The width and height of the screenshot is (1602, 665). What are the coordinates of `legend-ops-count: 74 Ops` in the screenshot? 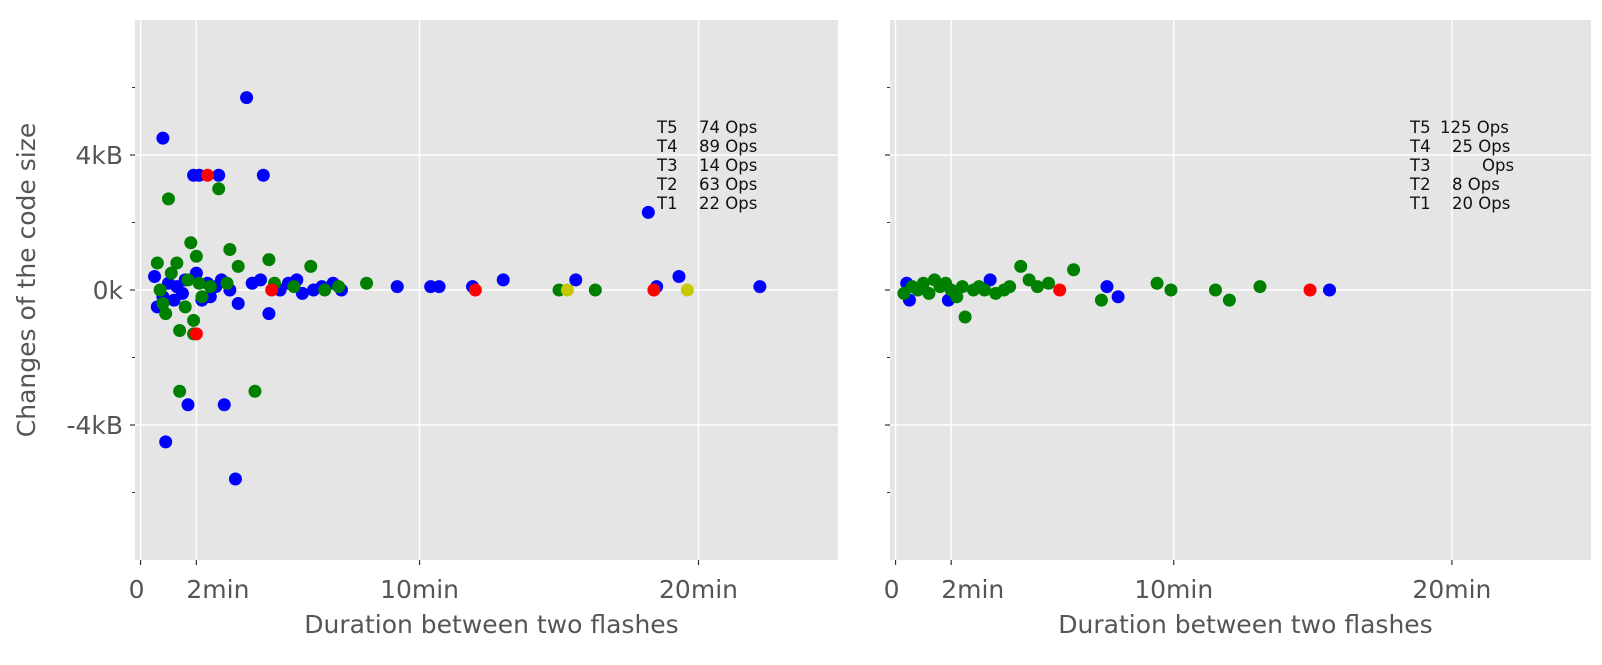 It's located at (728, 127).